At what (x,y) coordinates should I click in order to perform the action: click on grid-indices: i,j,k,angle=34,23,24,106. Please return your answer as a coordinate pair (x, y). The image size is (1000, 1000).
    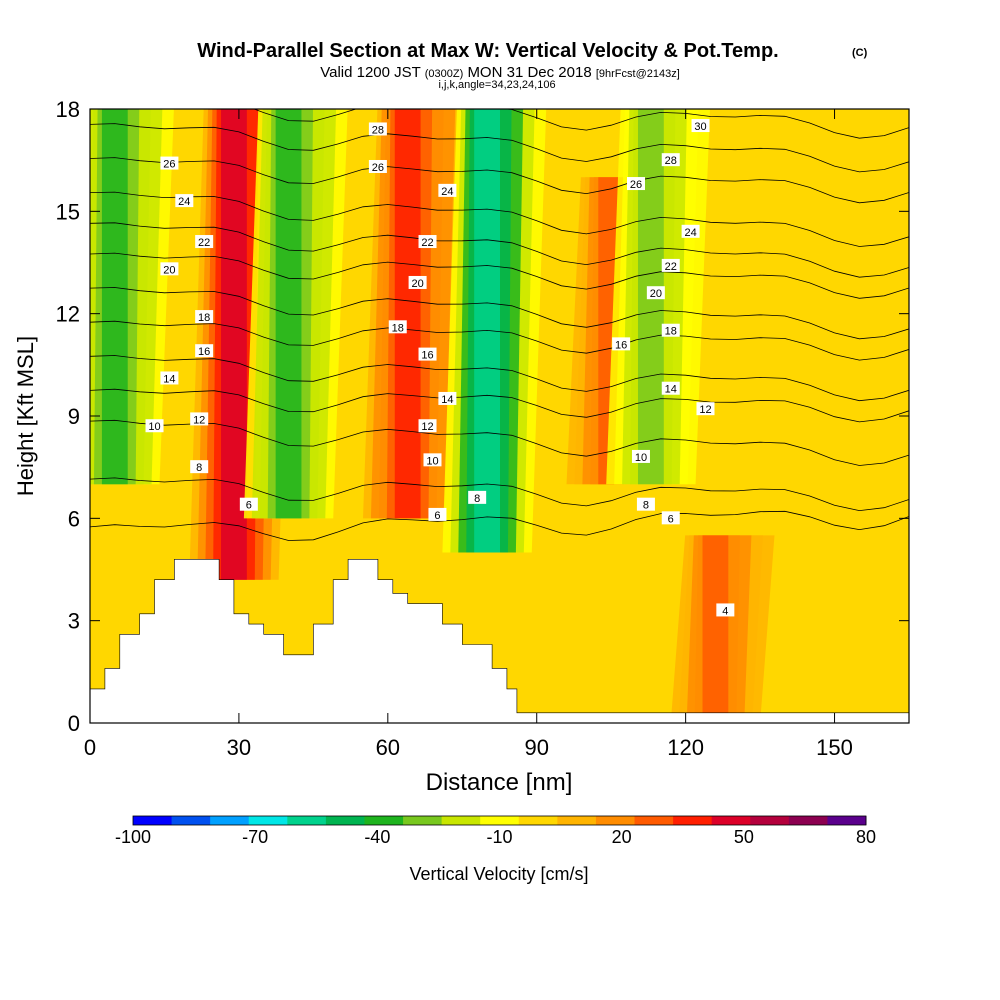
    Looking at the image, I should click on (496, 85).